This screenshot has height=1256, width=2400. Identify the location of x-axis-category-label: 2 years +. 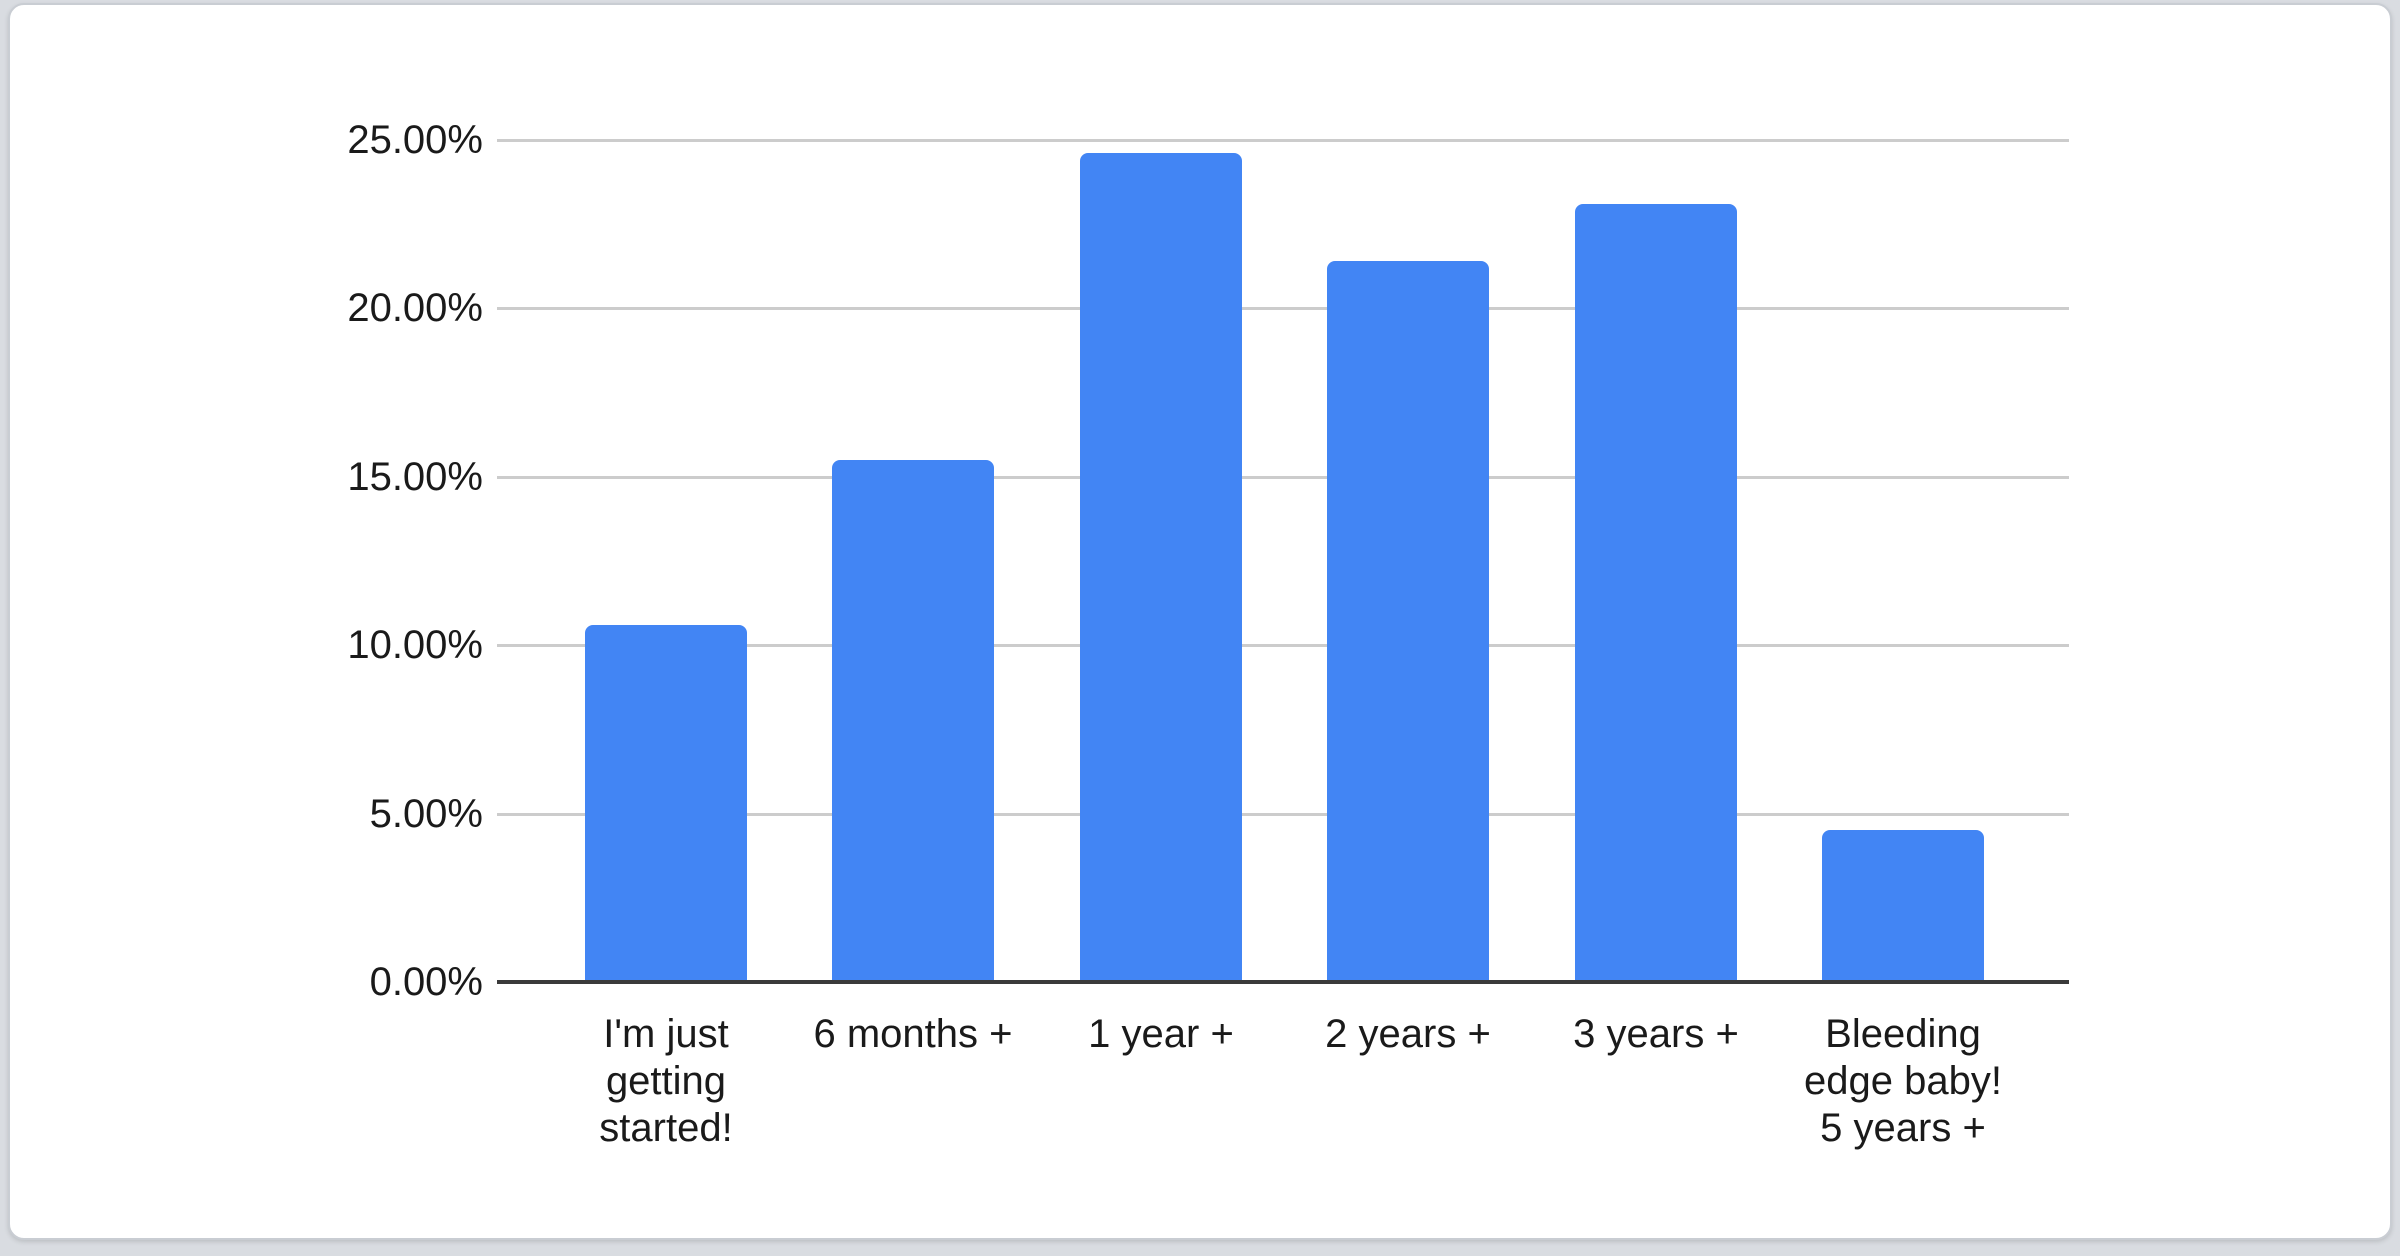
(1408, 1034).